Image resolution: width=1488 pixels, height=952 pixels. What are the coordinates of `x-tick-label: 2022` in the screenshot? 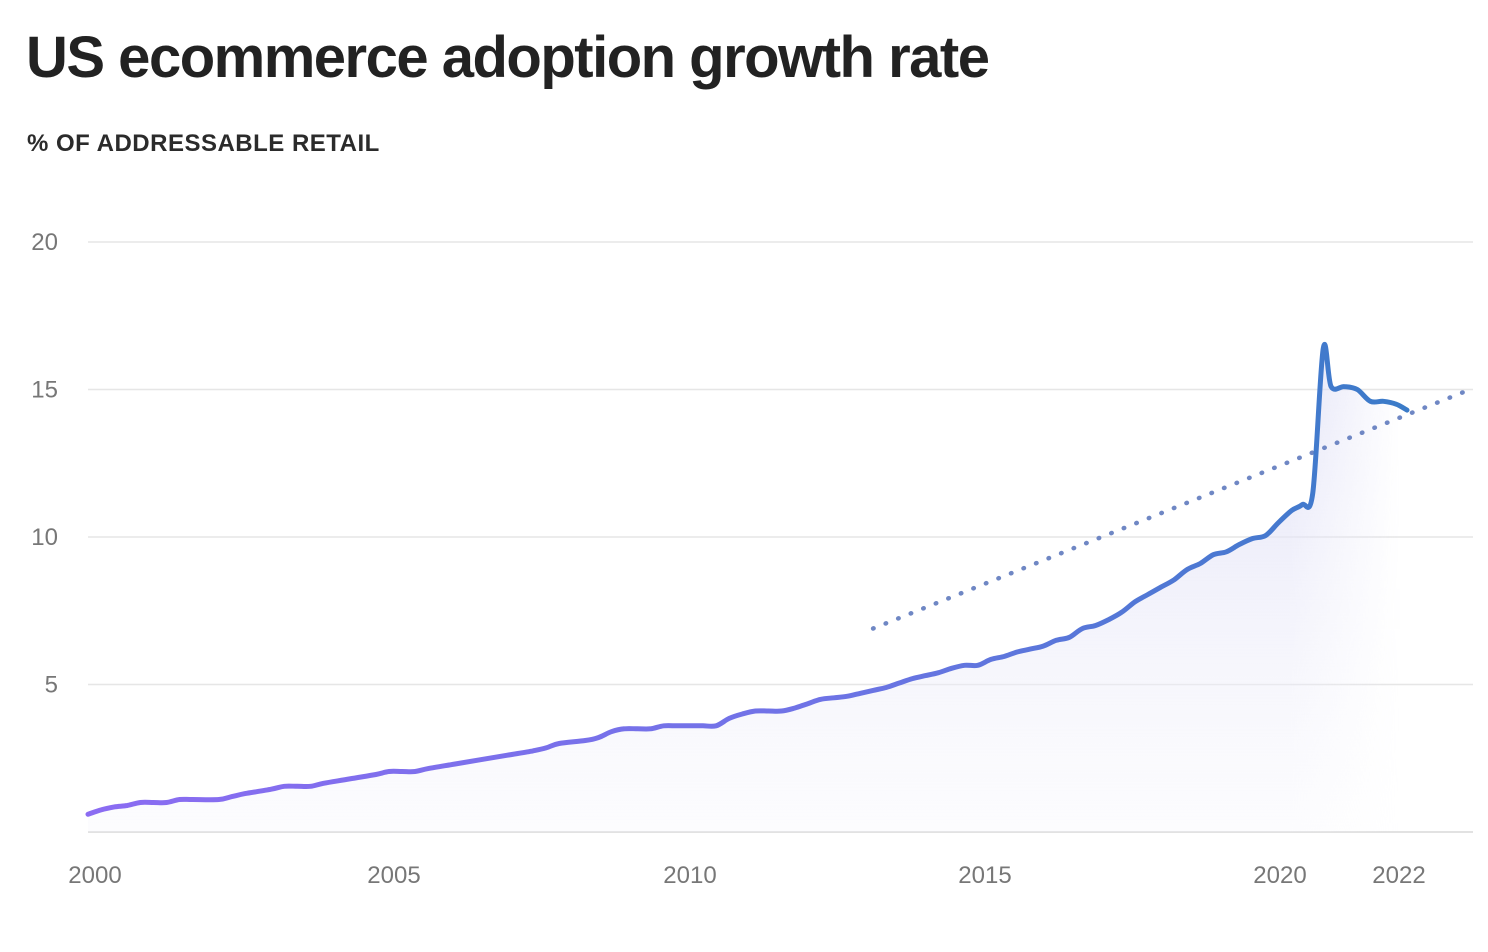 It's located at (1398, 875).